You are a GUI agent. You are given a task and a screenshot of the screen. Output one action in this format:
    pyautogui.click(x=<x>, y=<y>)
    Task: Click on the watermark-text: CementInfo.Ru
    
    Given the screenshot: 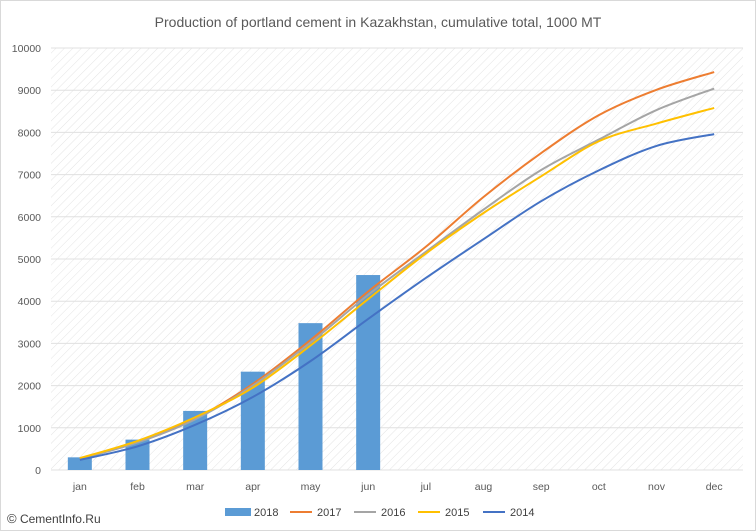 What is the action you would take?
    pyautogui.click(x=60, y=519)
    